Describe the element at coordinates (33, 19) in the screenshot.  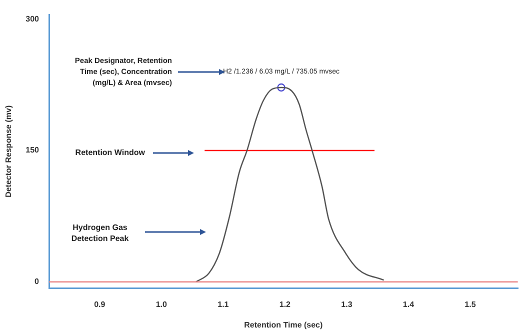
I see `y-tick-label: 300` at that location.